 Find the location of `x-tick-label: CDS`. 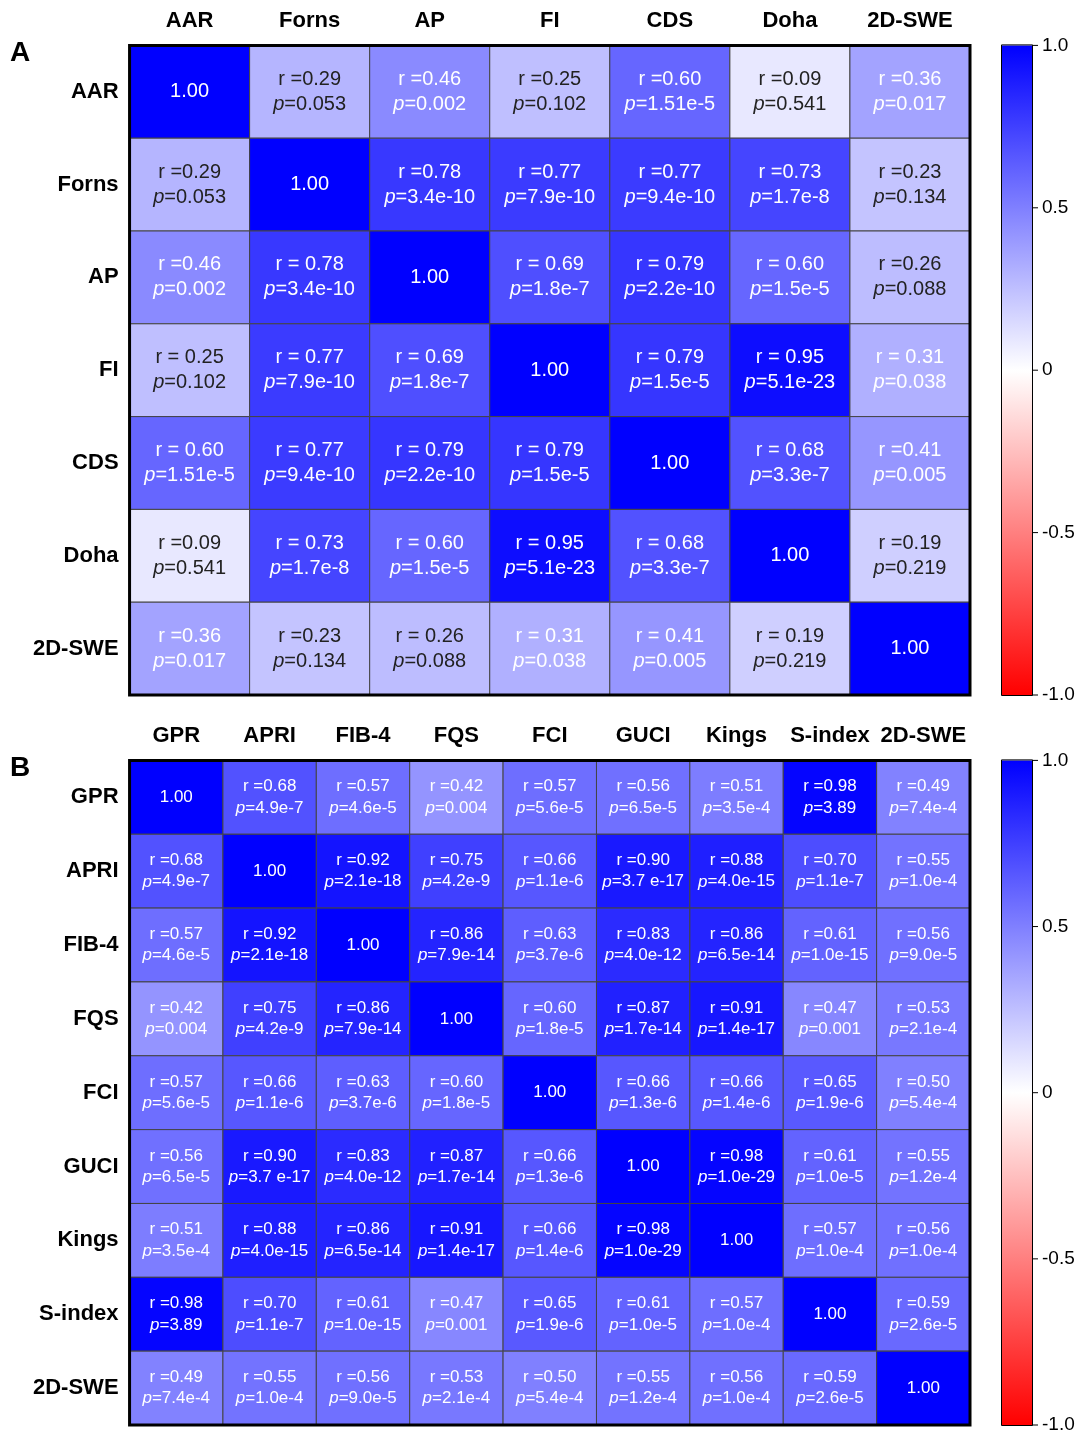

x-tick-label: CDS is located at coordinates (670, 20).